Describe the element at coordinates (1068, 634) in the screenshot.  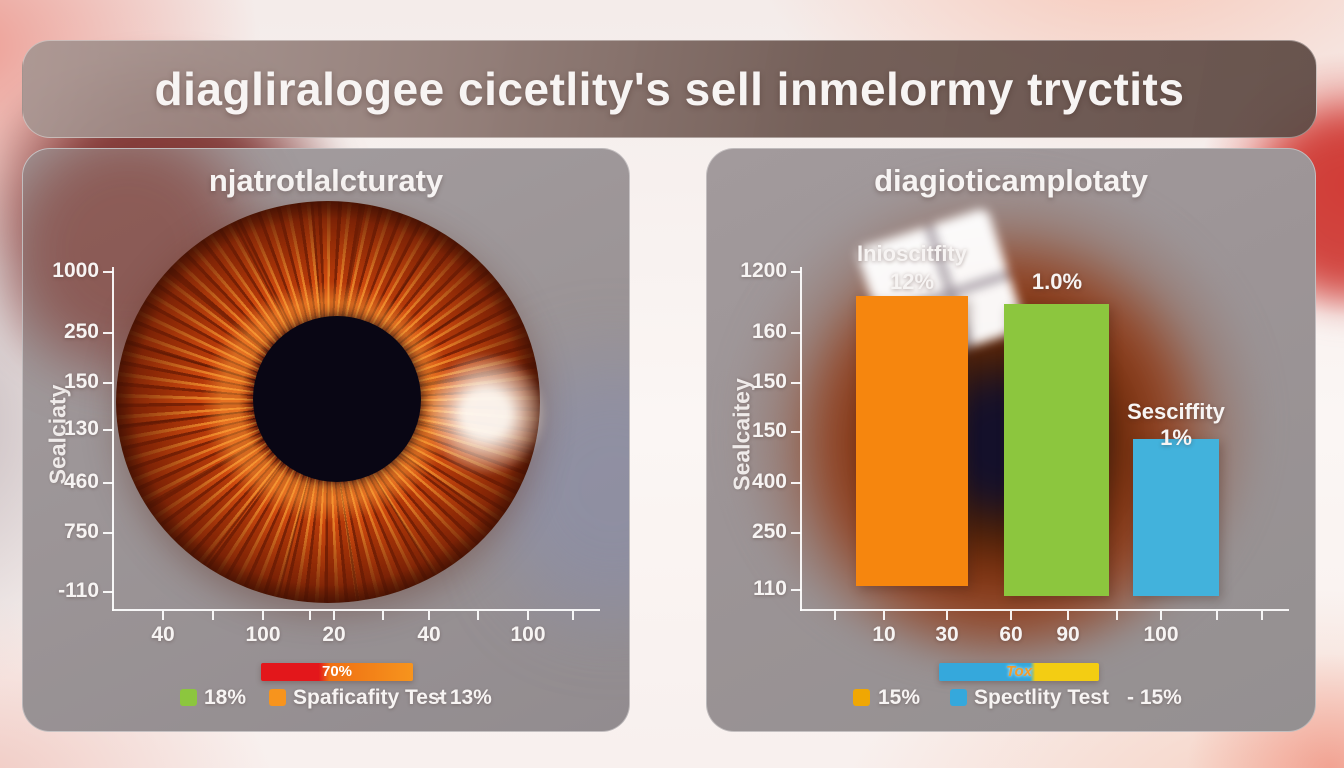
I see `x-tick-label: 90` at that location.